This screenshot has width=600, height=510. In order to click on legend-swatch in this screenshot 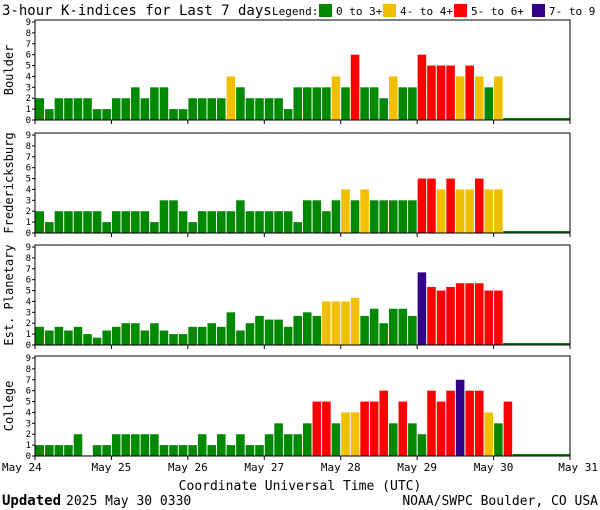, I will do `click(325, 10)`.